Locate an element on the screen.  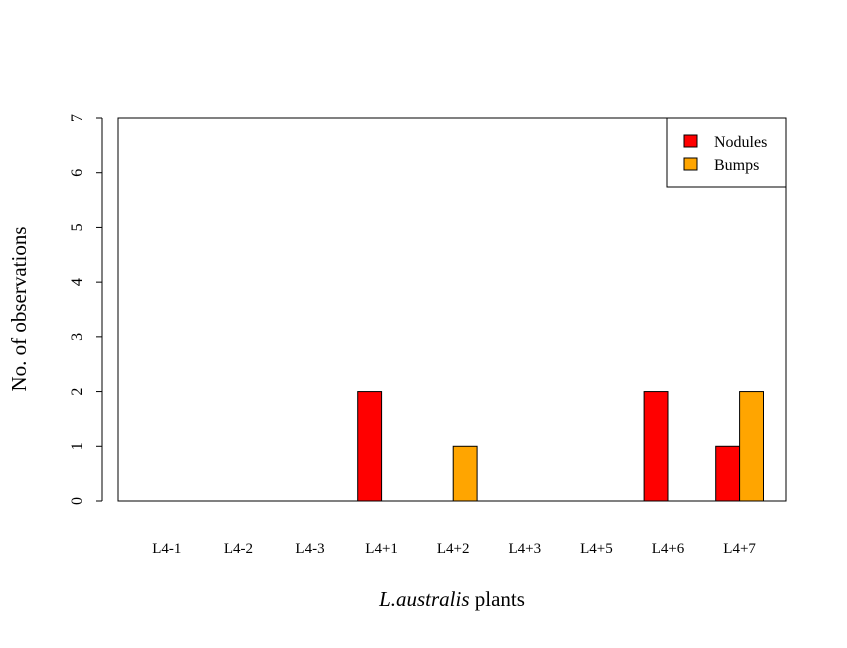
x-category-label: L4+6 is located at coordinates (668, 549).